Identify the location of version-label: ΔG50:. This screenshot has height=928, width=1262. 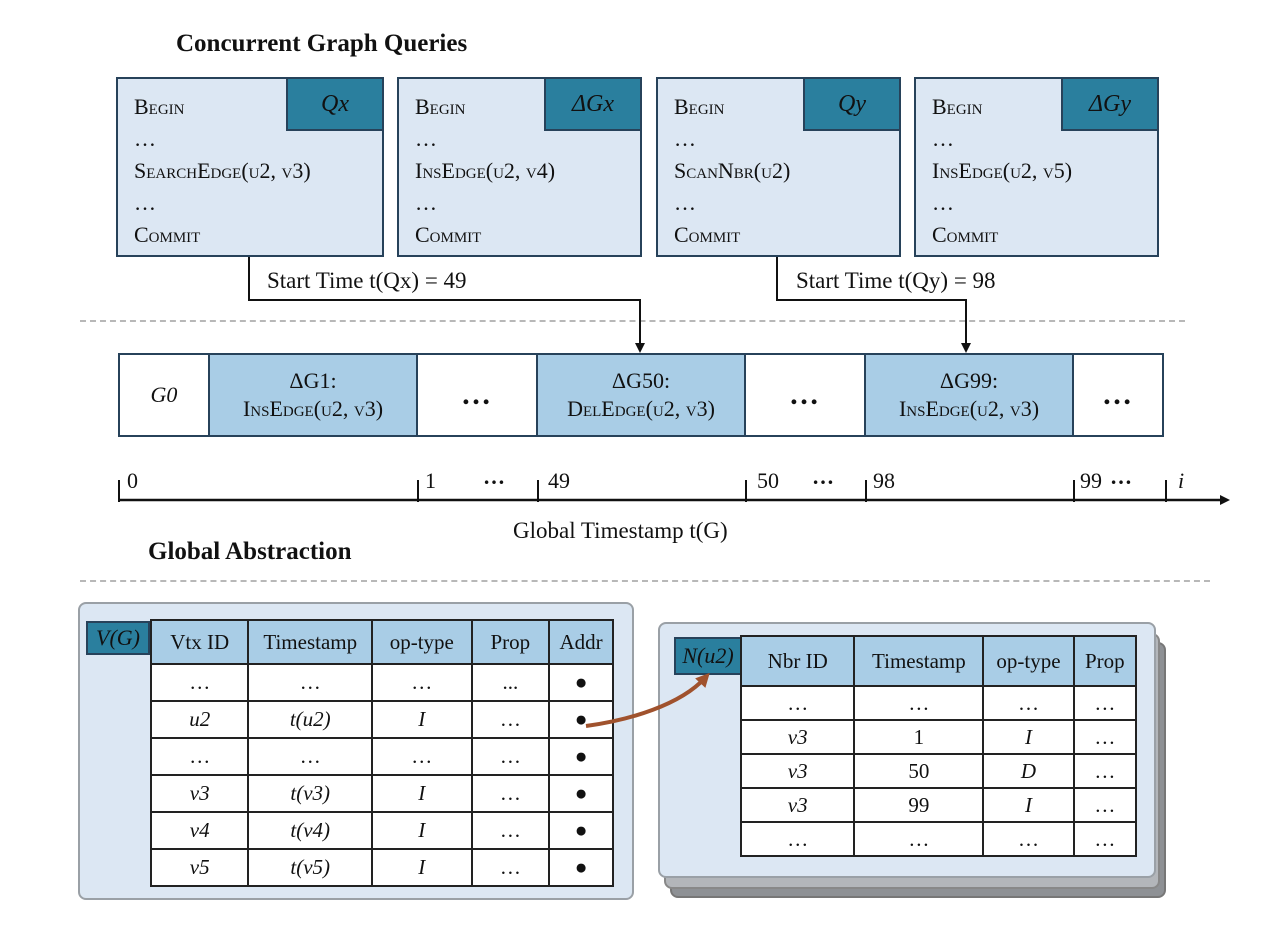
(641, 380).